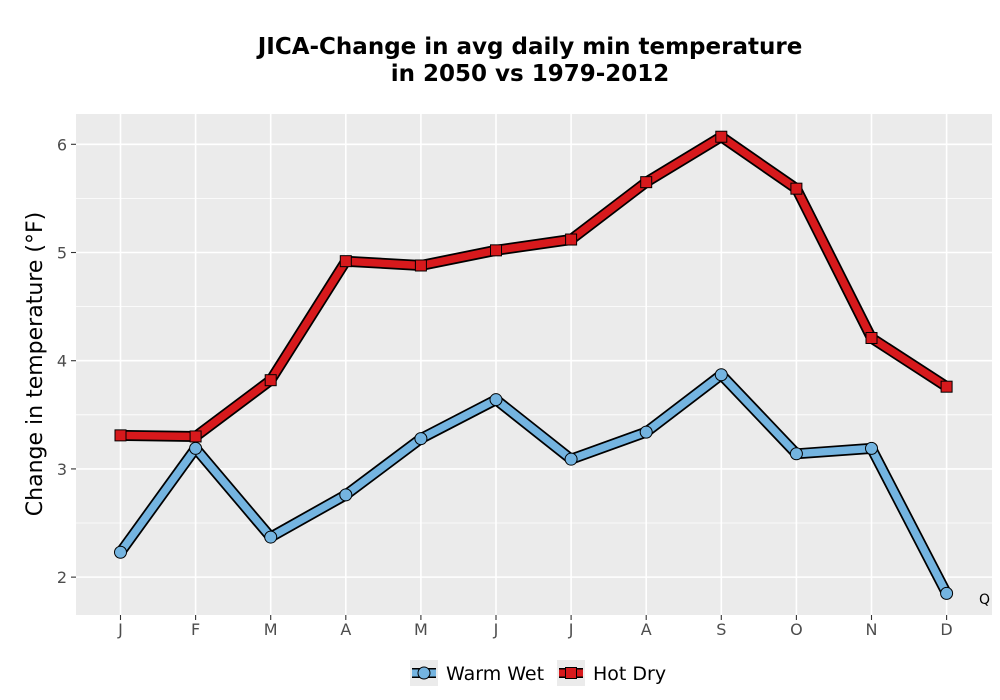 This screenshot has height=700, width=1000. I want to click on x-tick-label: N, so click(872, 629).